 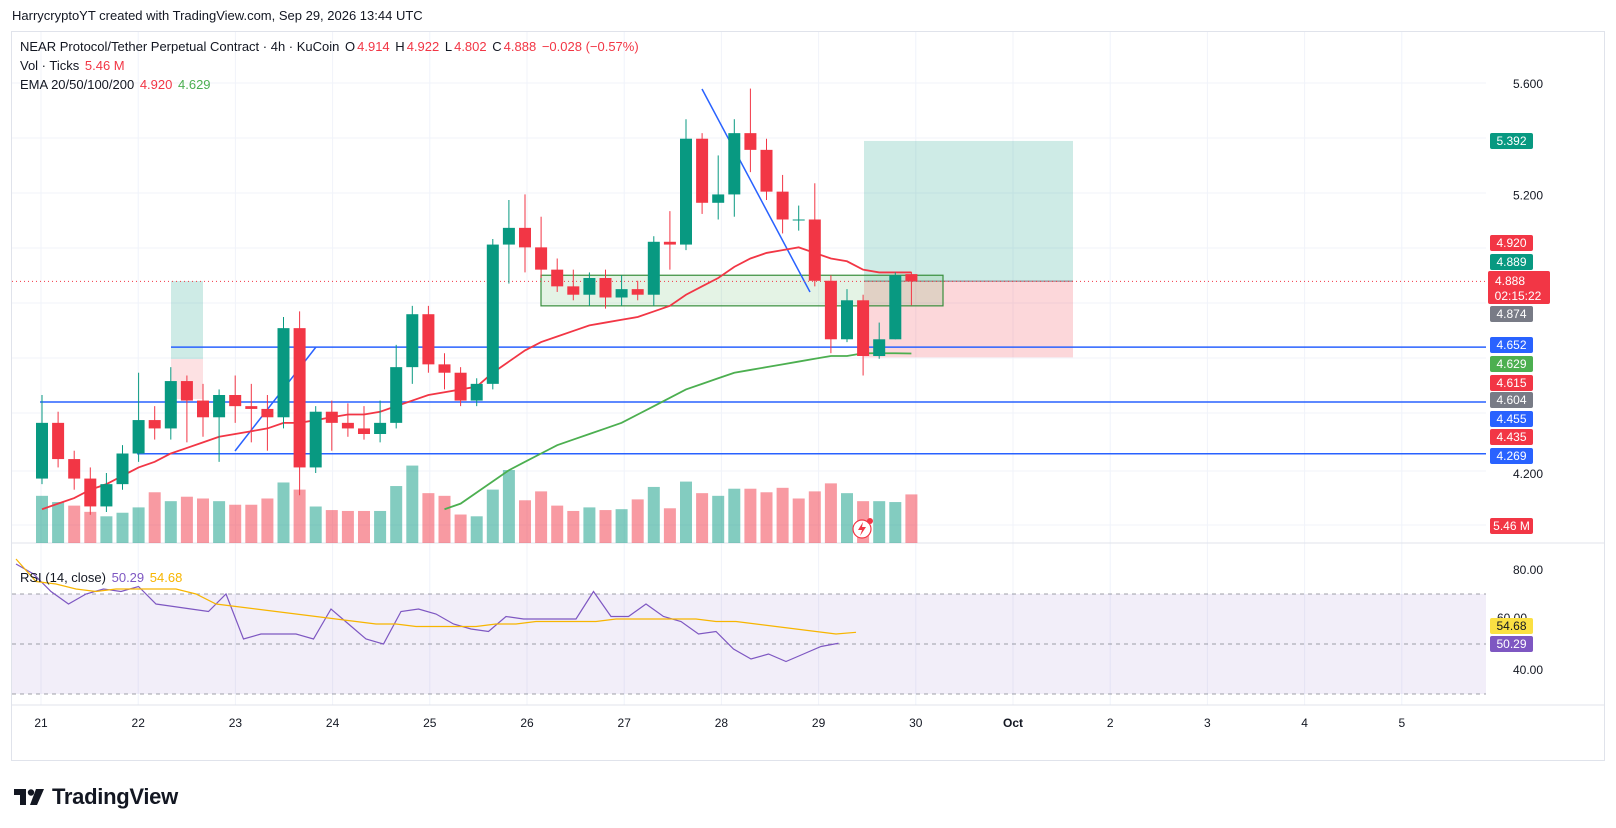 What do you see at coordinates (350, 46) in the screenshot?
I see `open-label: O` at bounding box center [350, 46].